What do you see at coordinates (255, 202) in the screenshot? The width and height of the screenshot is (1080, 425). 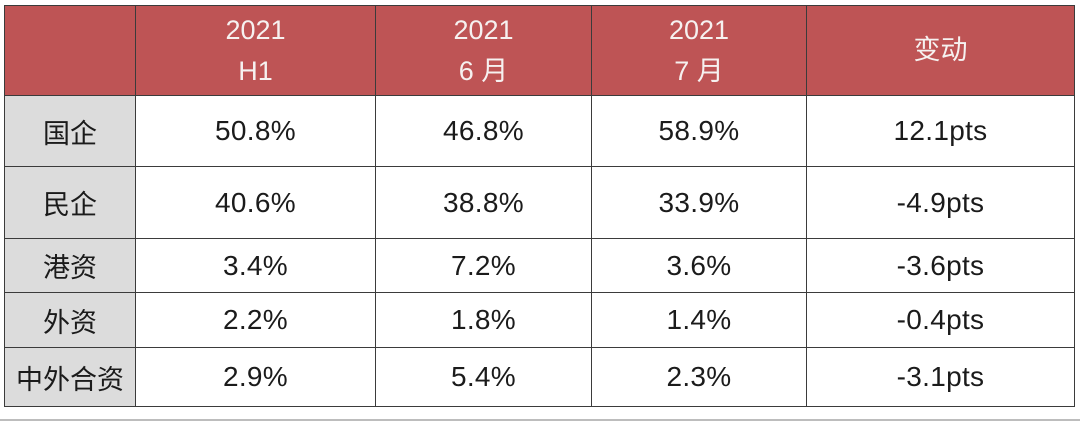 I see `cell-h1: 40.6%` at bounding box center [255, 202].